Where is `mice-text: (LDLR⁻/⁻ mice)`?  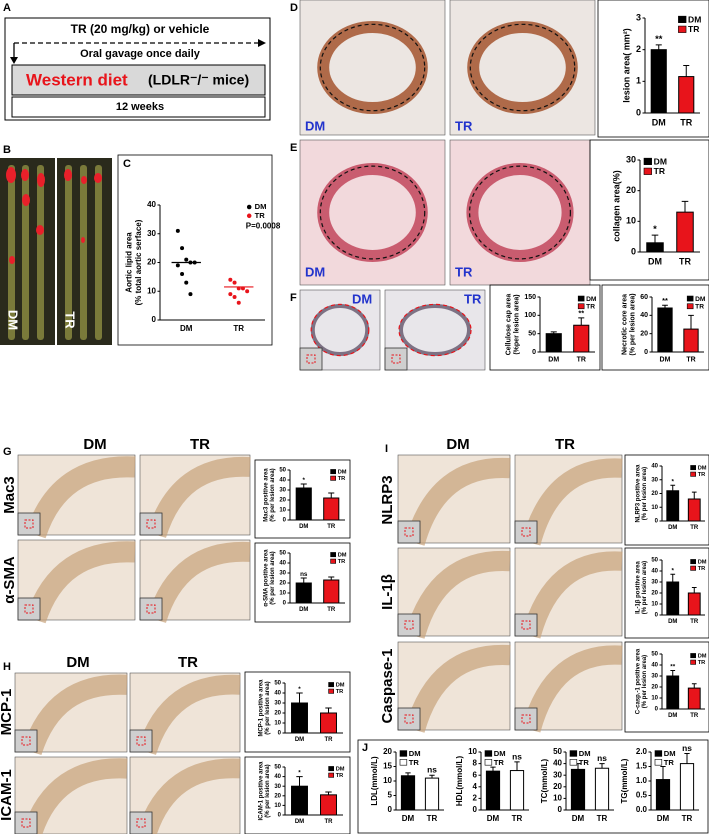
mice-text: (LDLR⁻/⁻ mice) is located at coordinates (198, 80).